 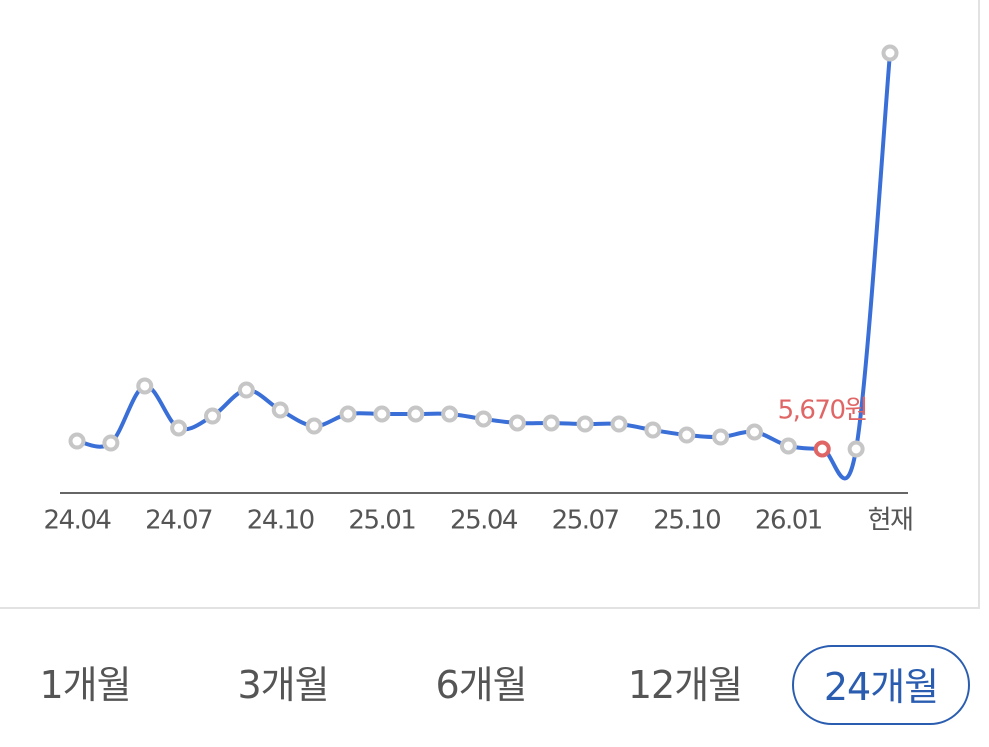 What do you see at coordinates (481, 685) in the screenshot?
I see `period-tab: 6개월` at bounding box center [481, 685].